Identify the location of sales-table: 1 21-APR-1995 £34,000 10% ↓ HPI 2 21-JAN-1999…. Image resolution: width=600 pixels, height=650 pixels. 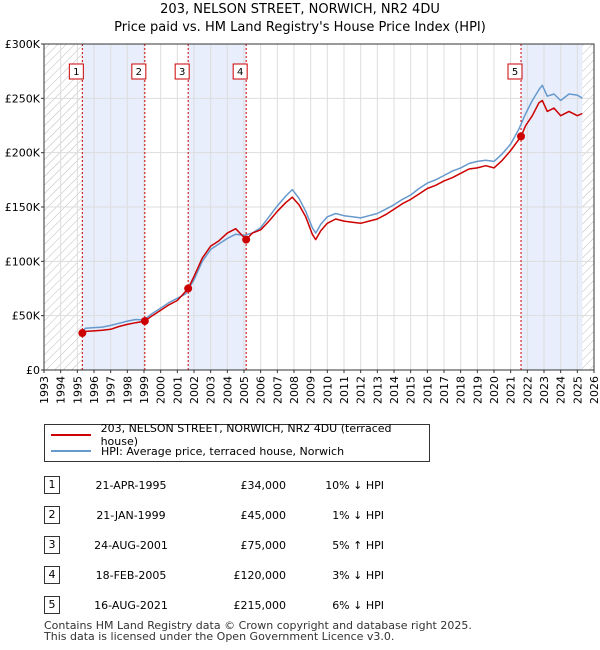
(214, 545).